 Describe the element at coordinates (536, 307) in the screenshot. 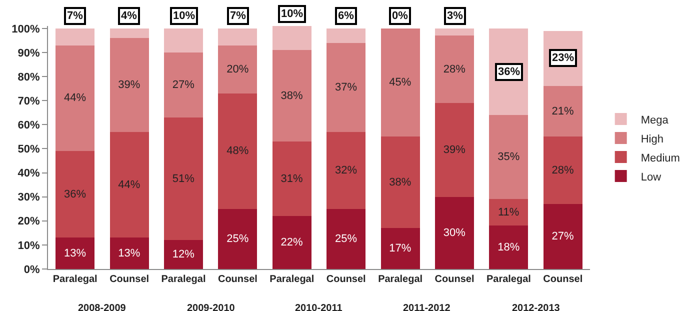

I see `text: 2012-2013` at that location.